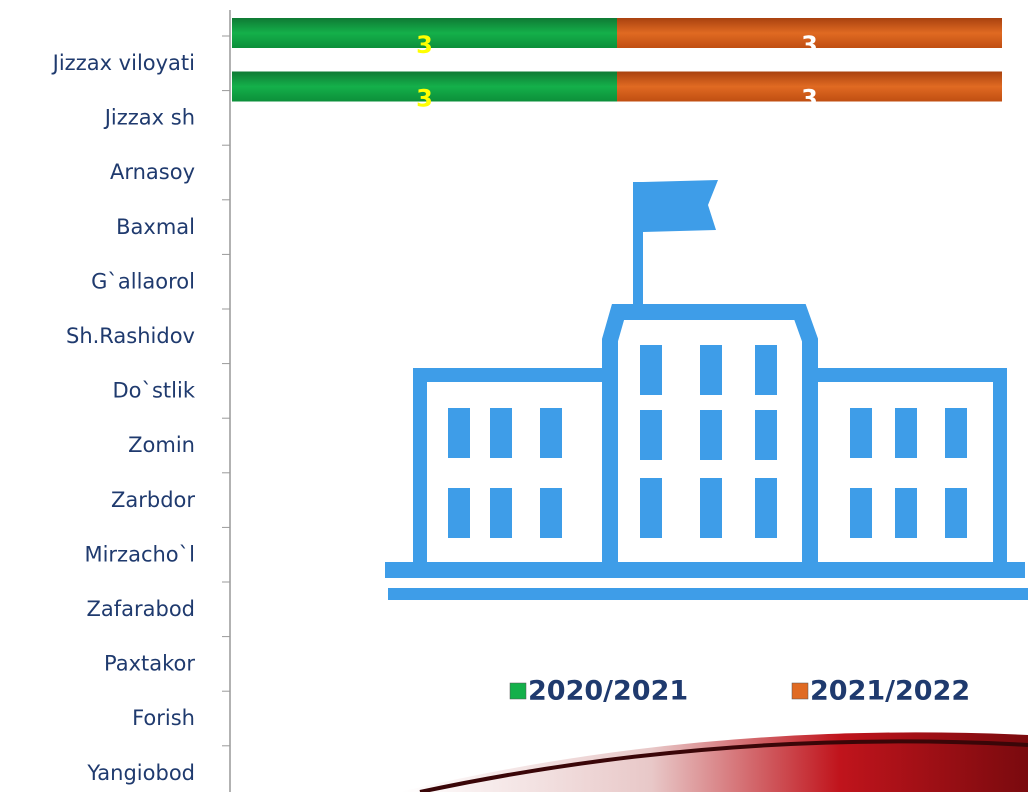 This screenshot has width=1028, height=792. What do you see at coordinates (890, 691) in the screenshot?
I see `legend-label: 2021/2022` at bounding box center [890, 691].